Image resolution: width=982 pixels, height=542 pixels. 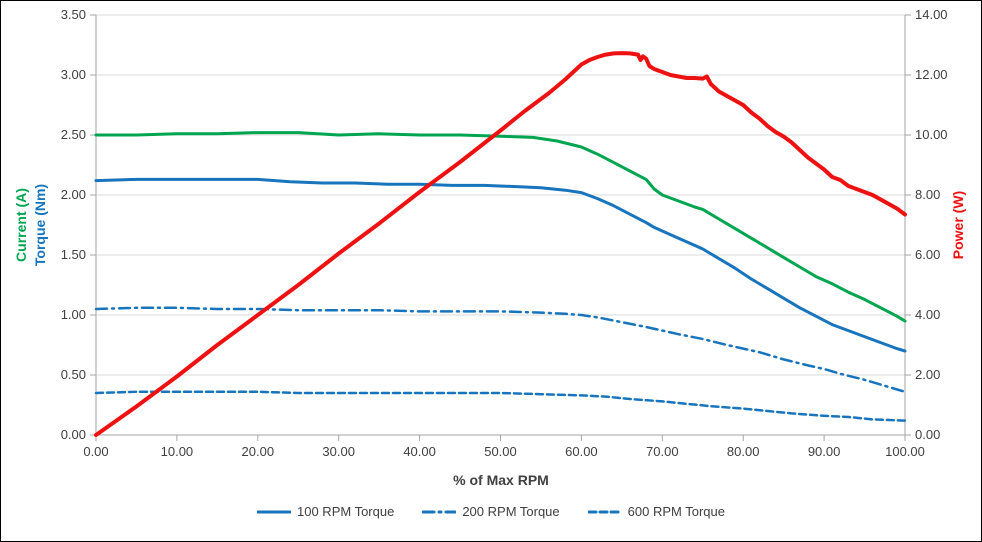 I want to click on y-axis-title-torque: Torque (Nm), so click(x=40, y=225).